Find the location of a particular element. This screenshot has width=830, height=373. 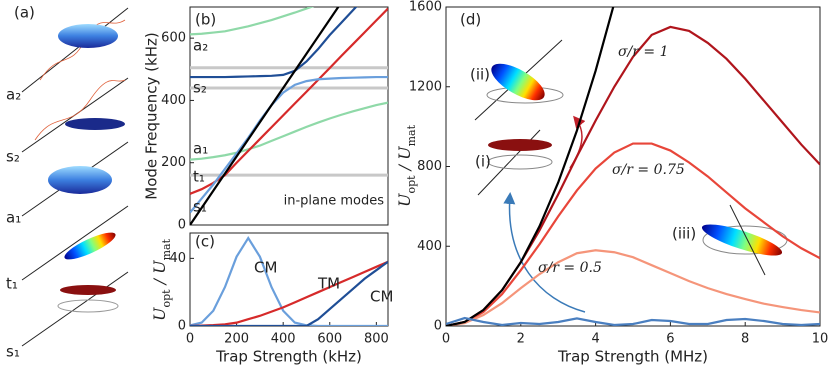

annotation: in-plane modes is located at coordinates (334, 201).